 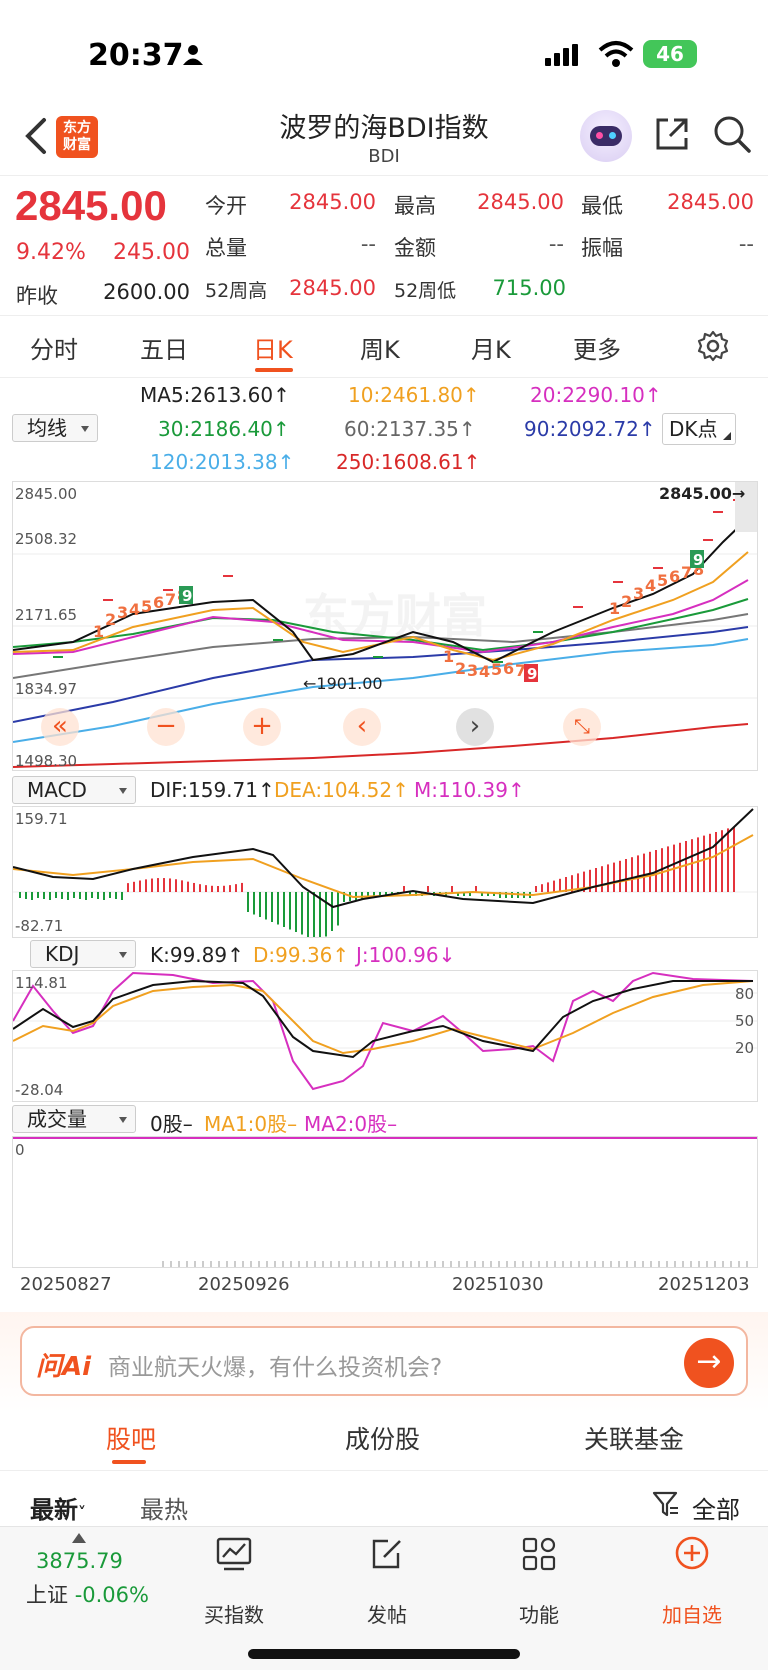 I want to click on ma120-line, so click(x=380, y=690).